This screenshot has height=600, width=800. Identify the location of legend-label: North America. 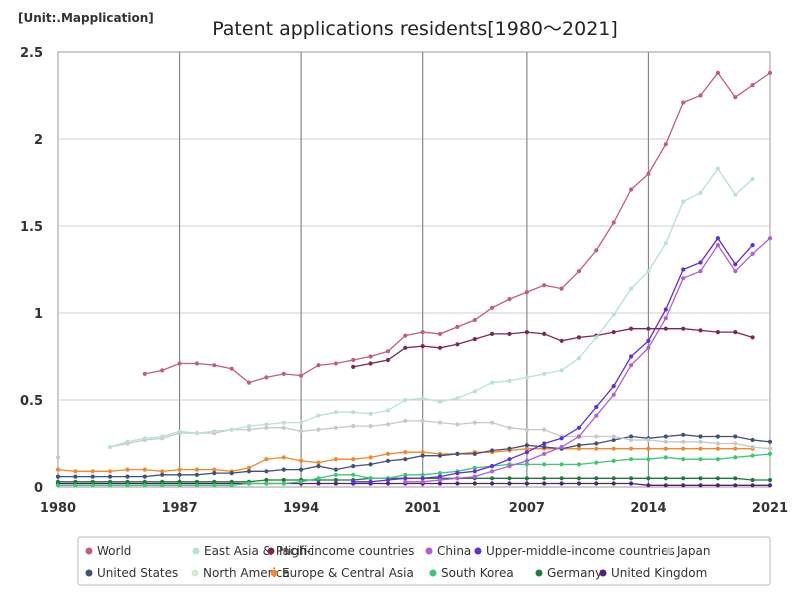
(246, 573).